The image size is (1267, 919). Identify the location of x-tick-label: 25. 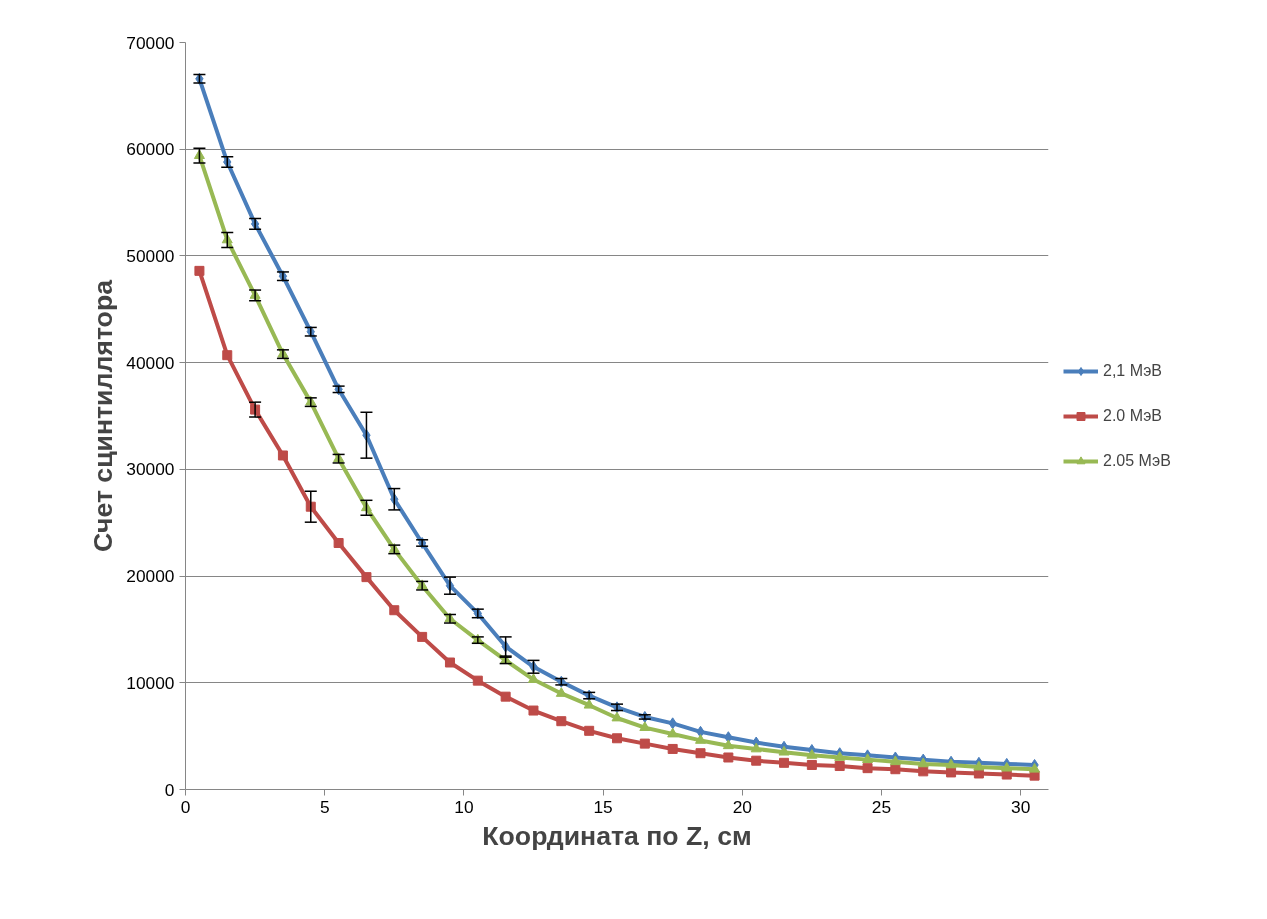
(881, 806).